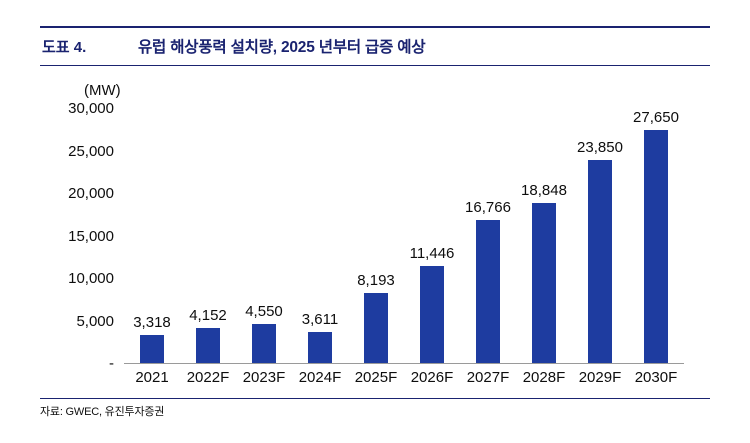  I want to click on y-tick-label: 20,000, so click(91, 193).